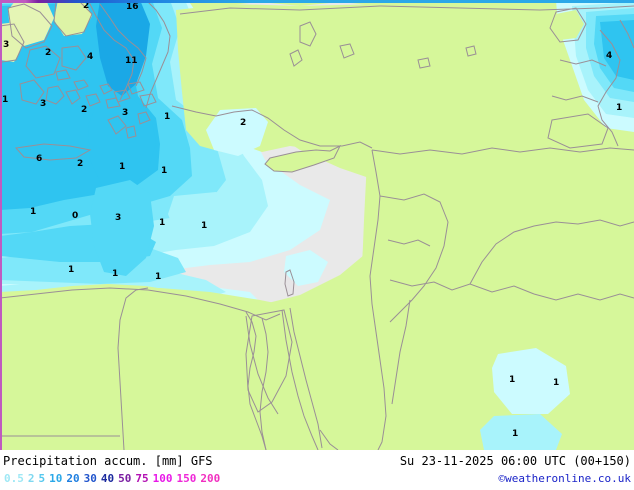 Image resolution: width=634 pixels, height=490 pixels. What do you see at coordinates (131, 61) in the screenshot?
I see `contour-label: 11` at bounding box center [131, 61].